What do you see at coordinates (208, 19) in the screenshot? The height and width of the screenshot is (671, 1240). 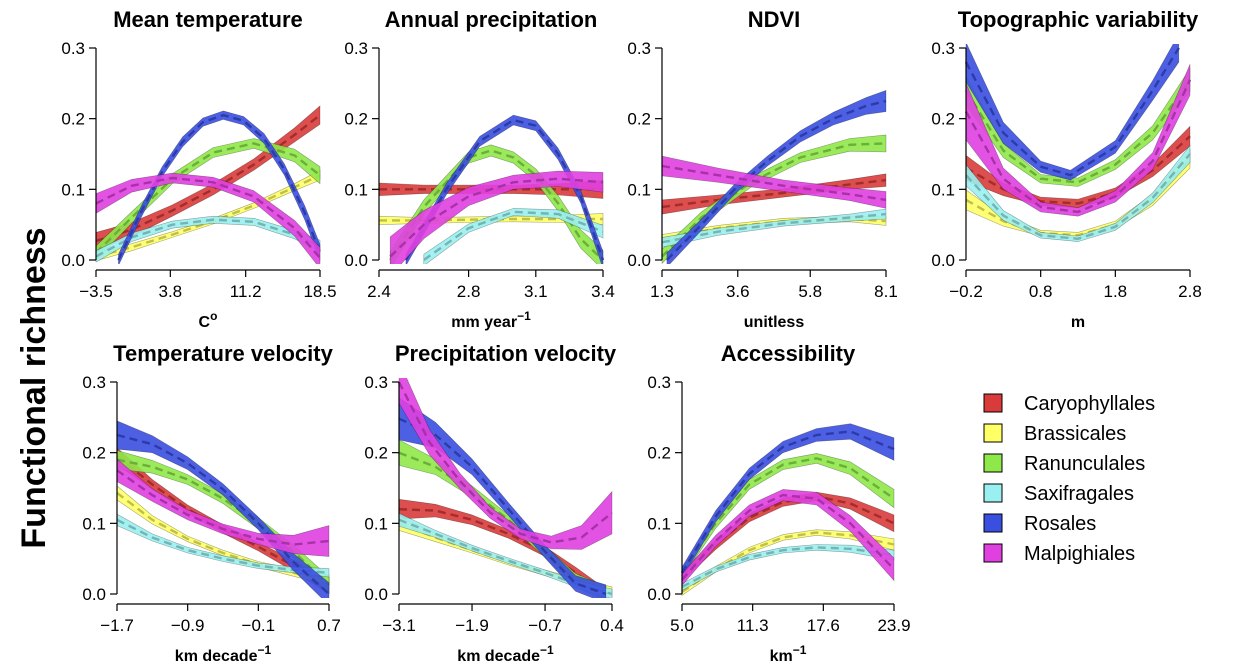 I see `panel-title: Mean temperature` at bounding box center [208, 19].